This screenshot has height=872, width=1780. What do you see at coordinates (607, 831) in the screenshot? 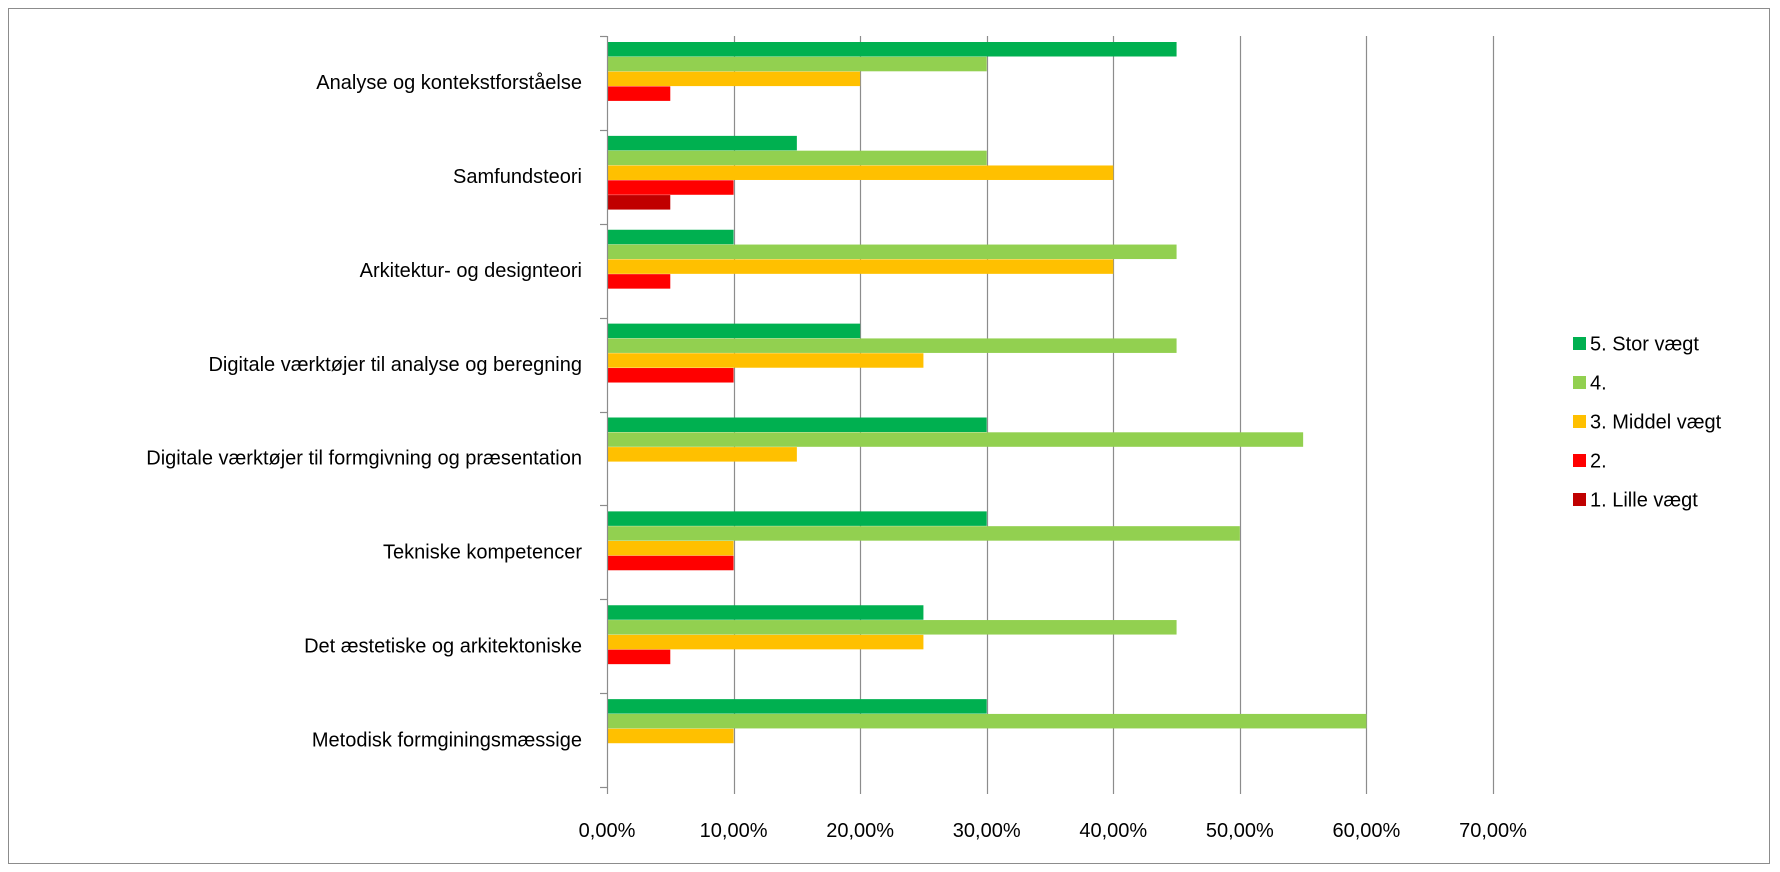
I see `x-tick-label: 0,00%` at bounding box center [607, 831].